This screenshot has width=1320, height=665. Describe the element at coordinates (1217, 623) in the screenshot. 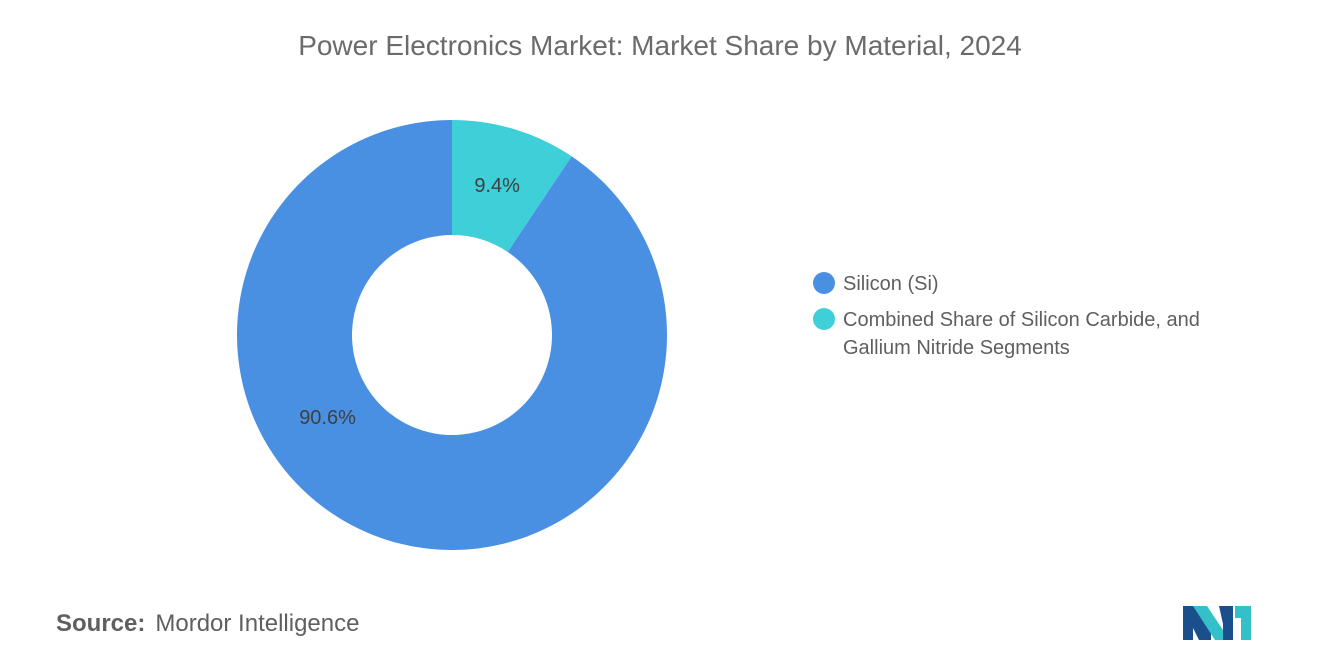

I see `mordor-intelligence-logo-icon` at that location.